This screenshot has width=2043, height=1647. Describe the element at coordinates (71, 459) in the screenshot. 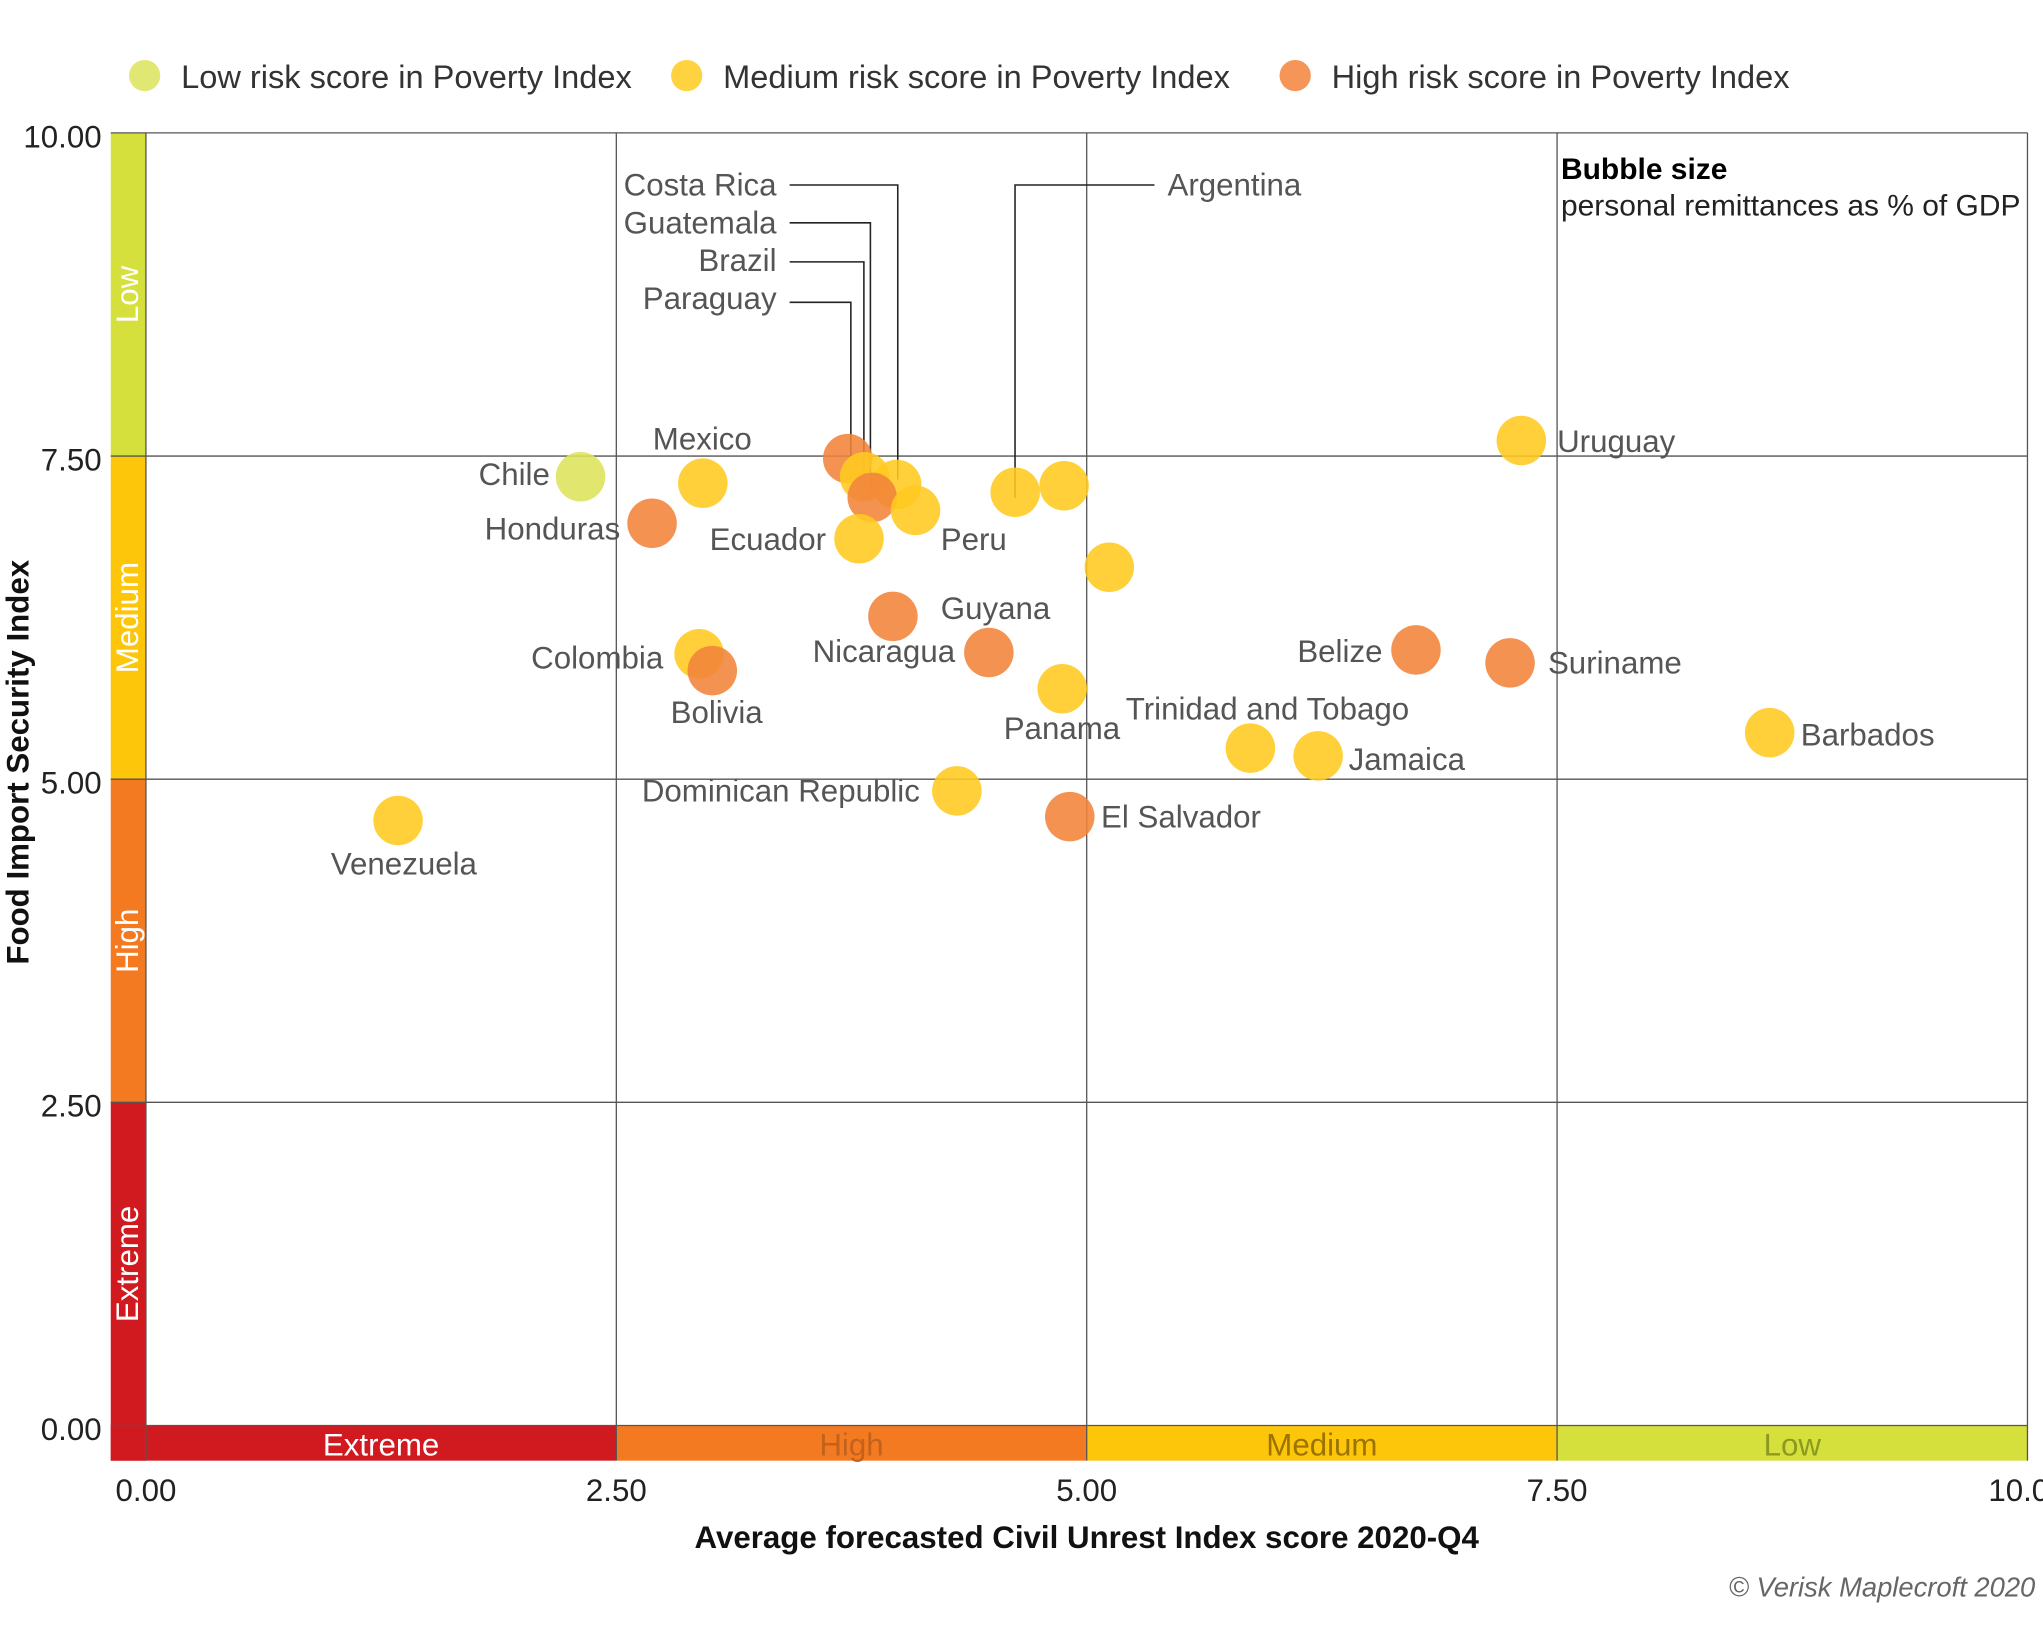

I see `y-tick-label: 7.50` at that location.